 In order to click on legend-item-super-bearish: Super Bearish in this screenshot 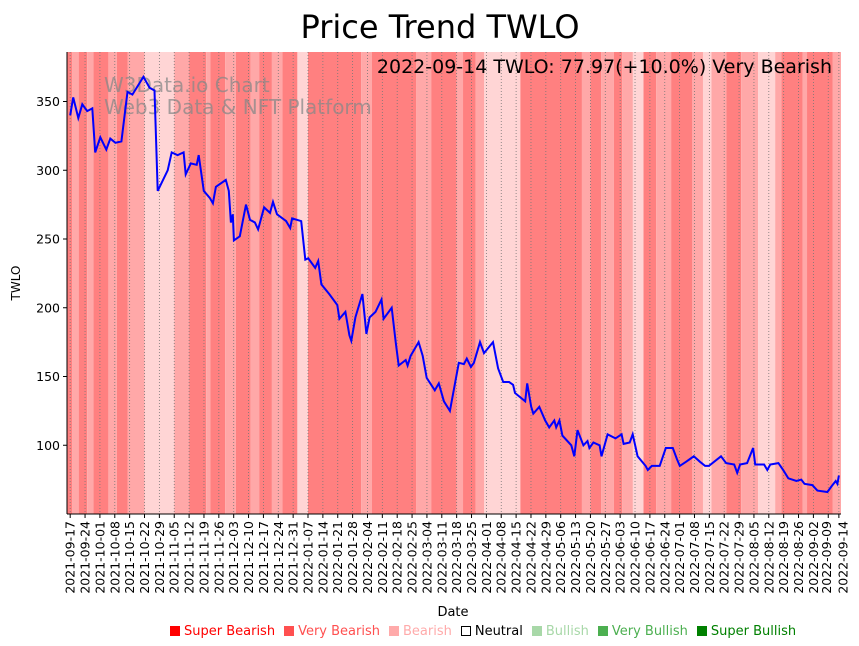, I will do `click(222, 633)`.